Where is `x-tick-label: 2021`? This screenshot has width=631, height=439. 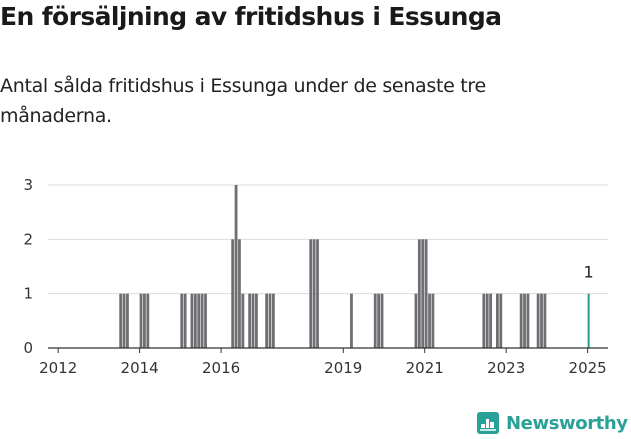
x-tick-label: 2021 is located at coordinates (425, 368).